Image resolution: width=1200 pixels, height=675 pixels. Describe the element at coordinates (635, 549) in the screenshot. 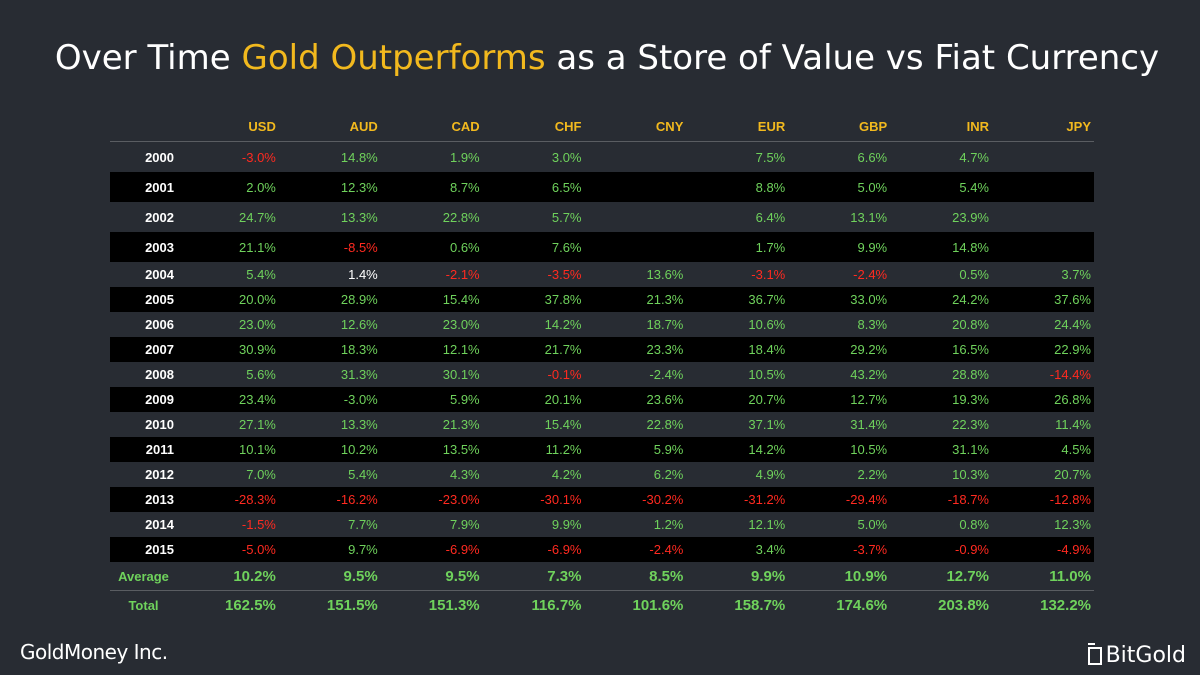

I see `cell-cny: -2.4%` at that location.